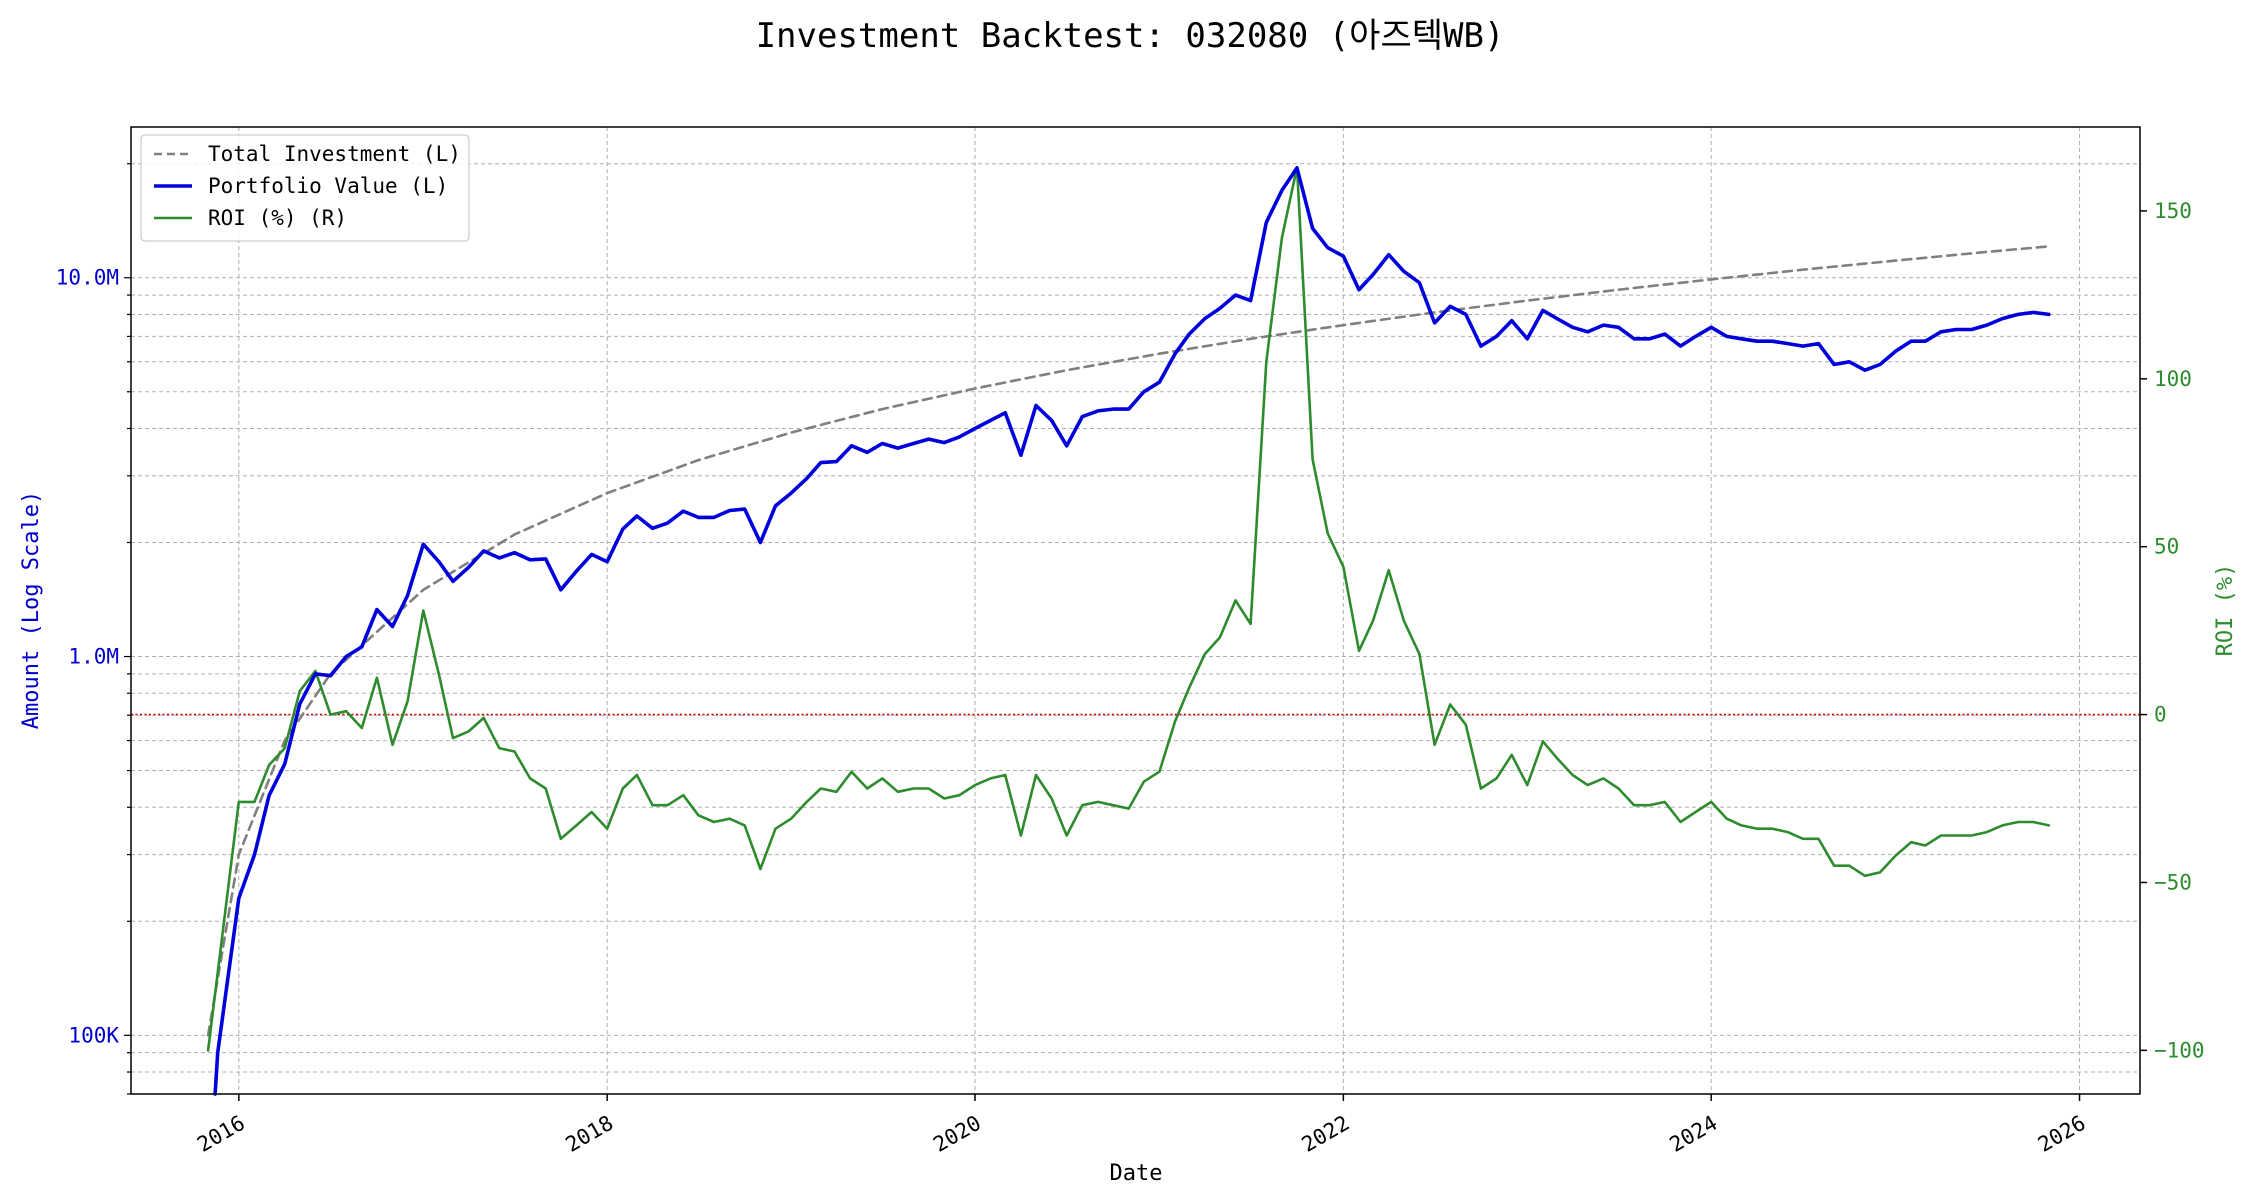 The height and width of the screenshot is (1200, 2250). Describe the element at coordinates (2173, 379) in the screenshot. I see `right-tick-label: 100` at that location.